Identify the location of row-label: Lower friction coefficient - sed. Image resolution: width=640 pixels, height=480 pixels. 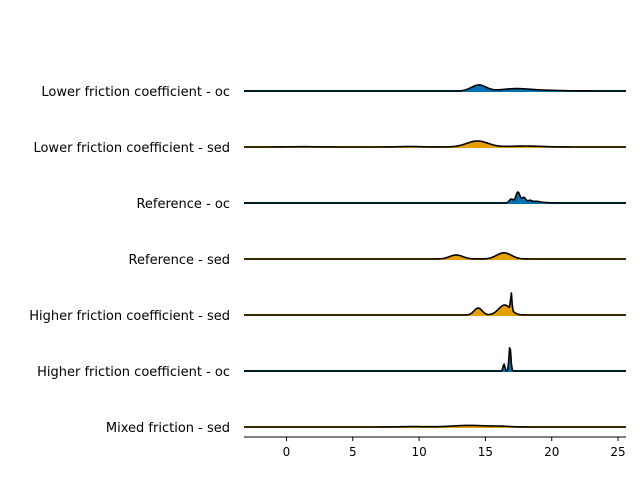
(131, 148).